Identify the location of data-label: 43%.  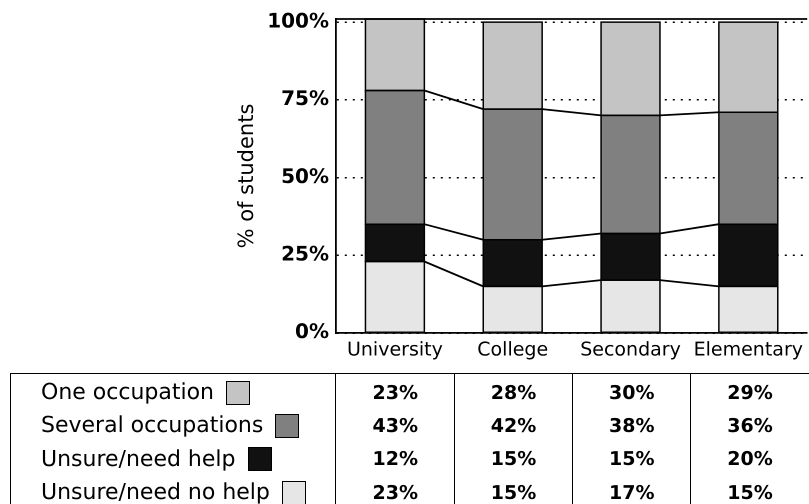
(395, 425).